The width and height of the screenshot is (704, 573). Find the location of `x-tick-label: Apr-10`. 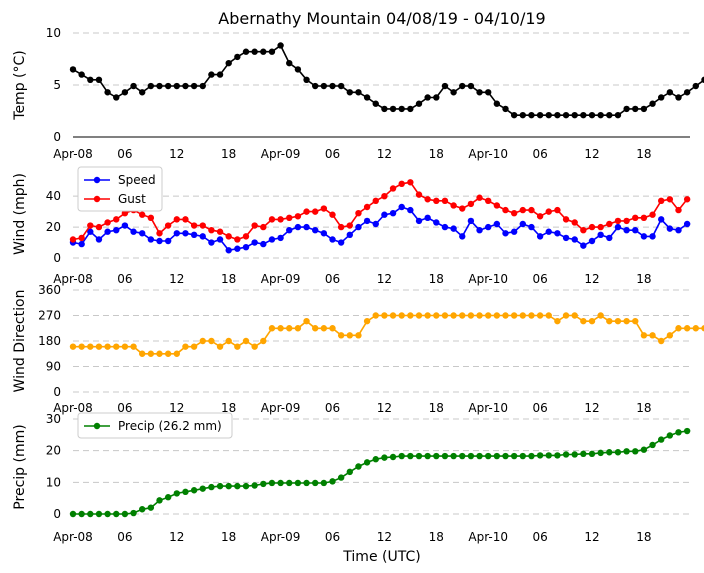

x-tick-label: Apr-10 is located at coordinates (488, 537).